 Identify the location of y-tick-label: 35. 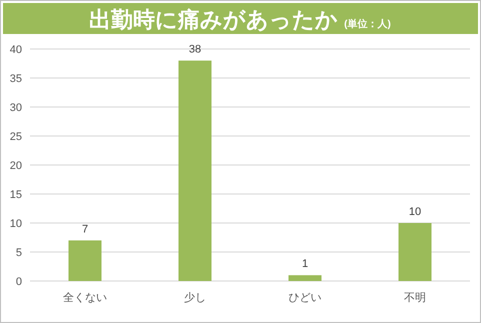
(16, 79).